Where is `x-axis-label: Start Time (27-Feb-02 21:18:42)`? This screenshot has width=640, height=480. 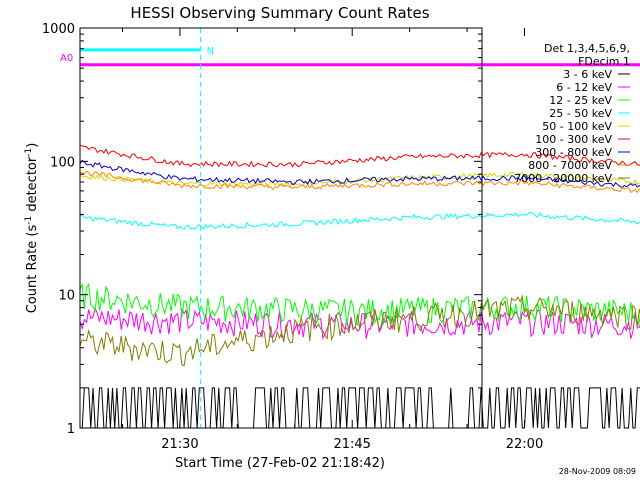
x-axis-label: Start Time (27-Feb-02 21:18:42) is located at coordinates (280, 463).